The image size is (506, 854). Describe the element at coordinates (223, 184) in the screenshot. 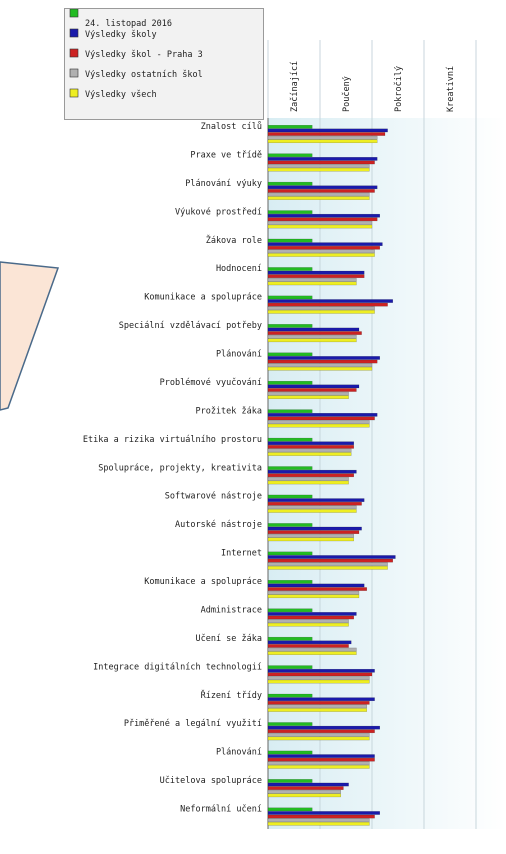

I see `category-label: Plánování výuky` at that location.